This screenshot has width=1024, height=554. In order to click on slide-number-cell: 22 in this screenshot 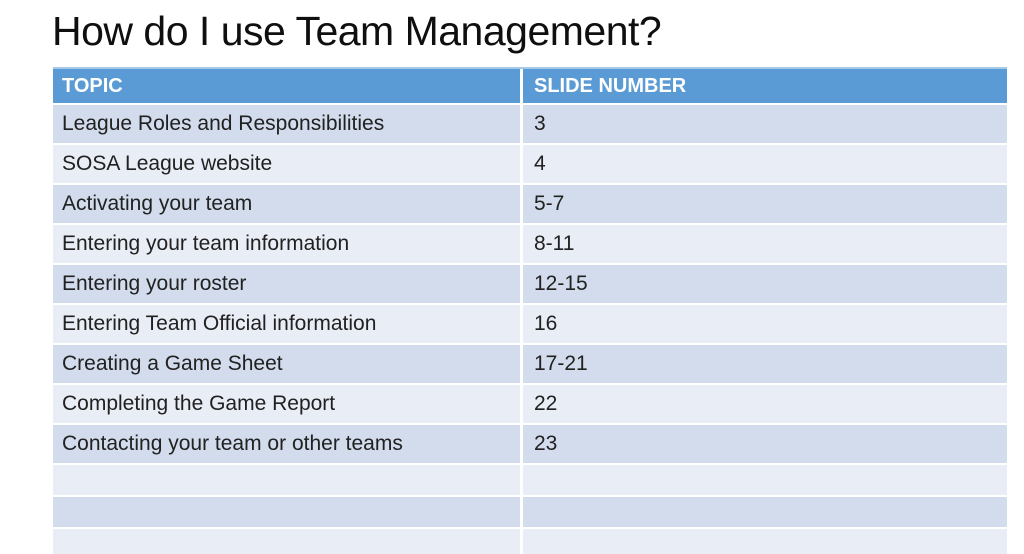, I will do `click(546, 403)`.